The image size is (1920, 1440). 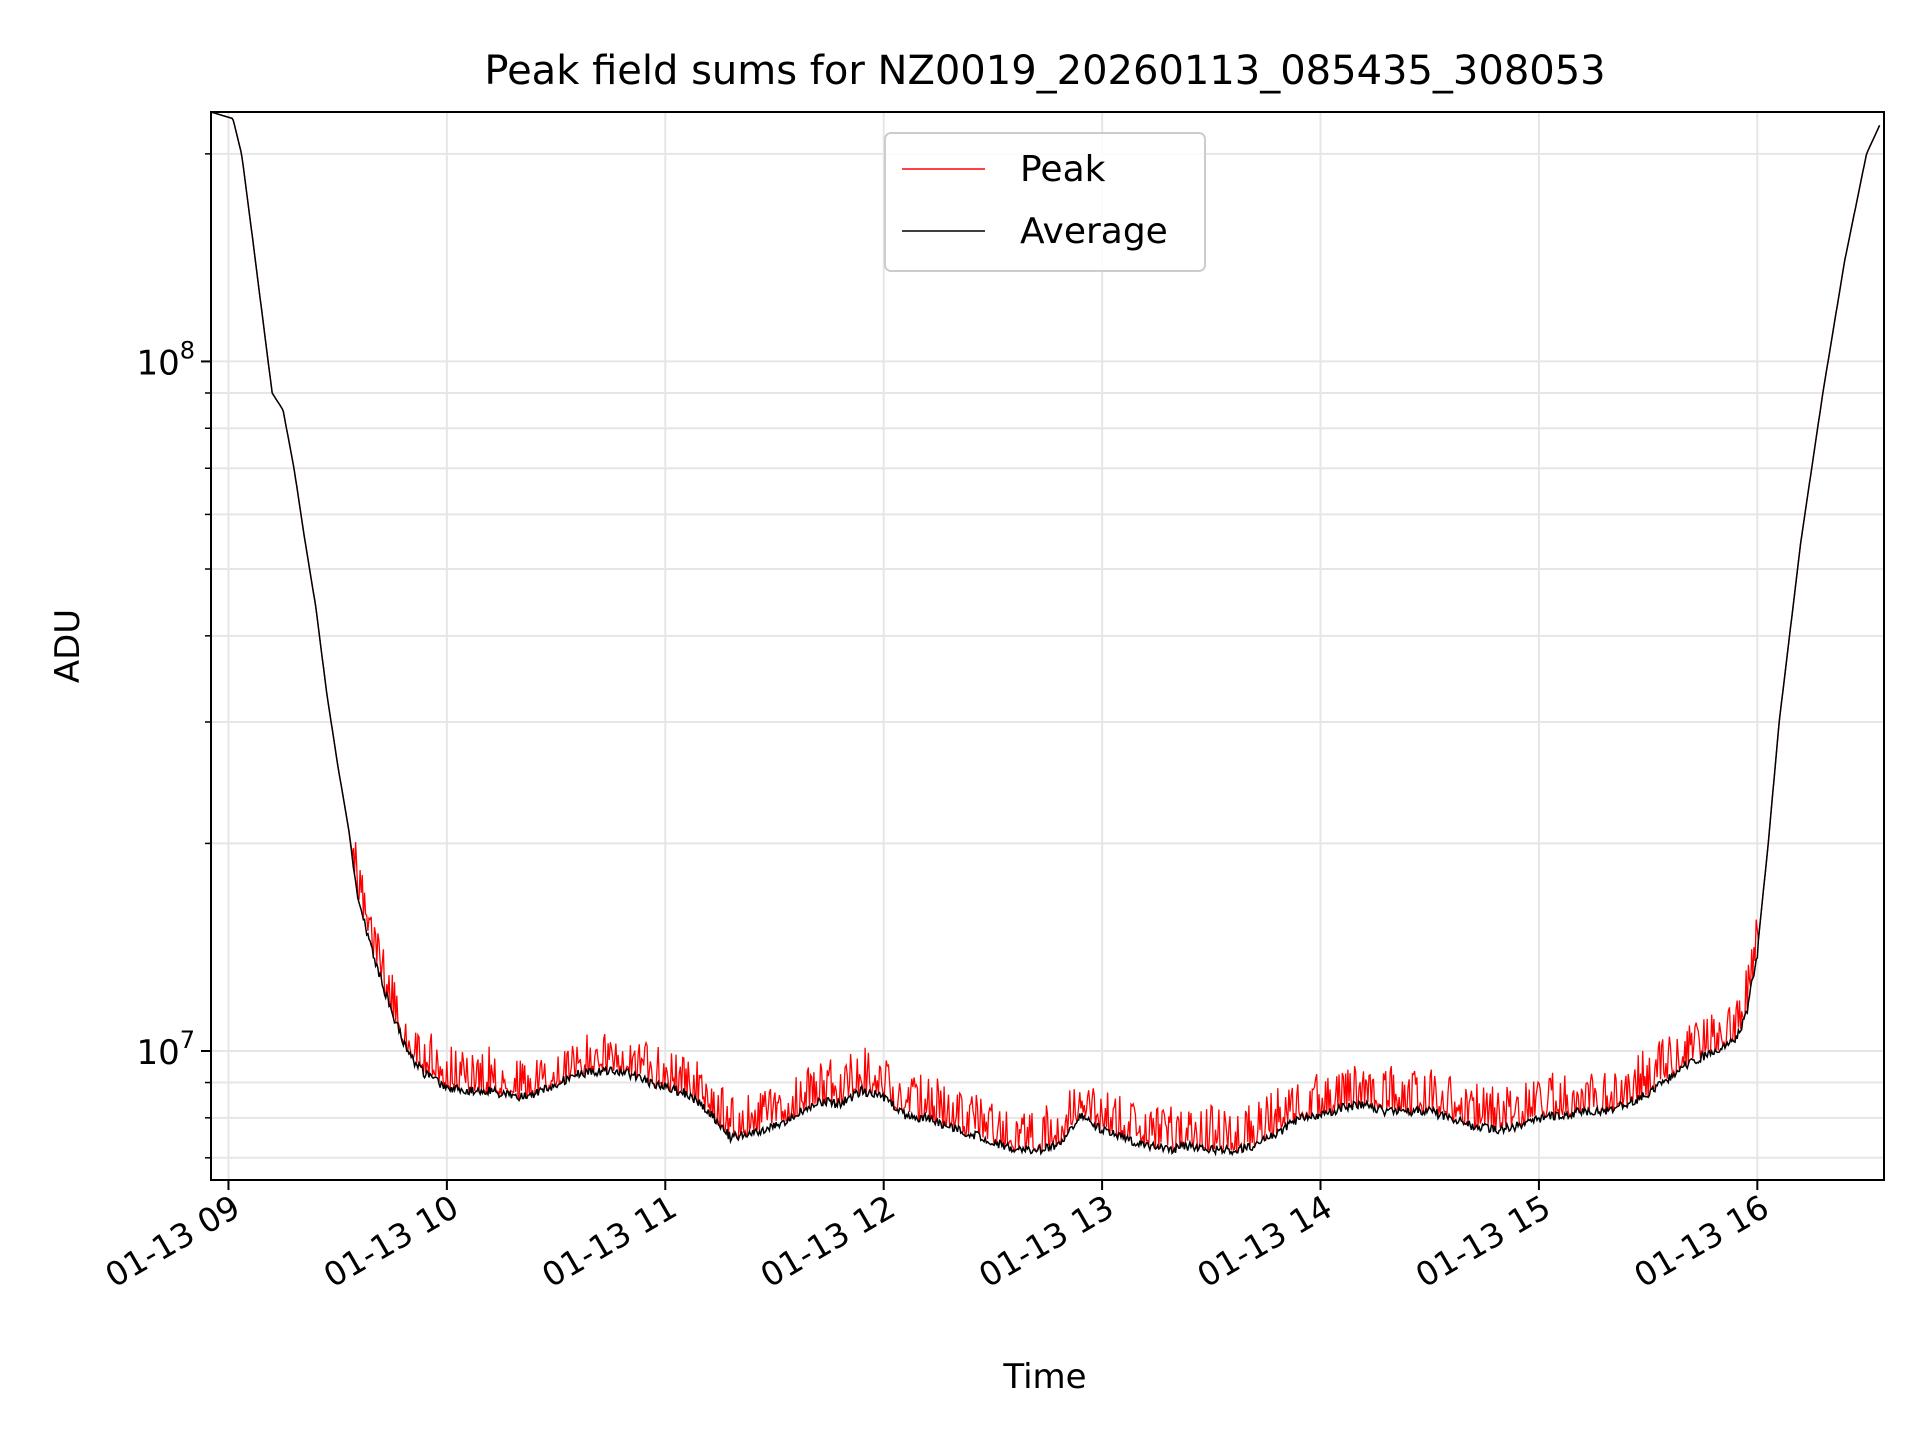 I want to click on y-axis: 10⁷ 10⁸, so click(x=173, y=656).